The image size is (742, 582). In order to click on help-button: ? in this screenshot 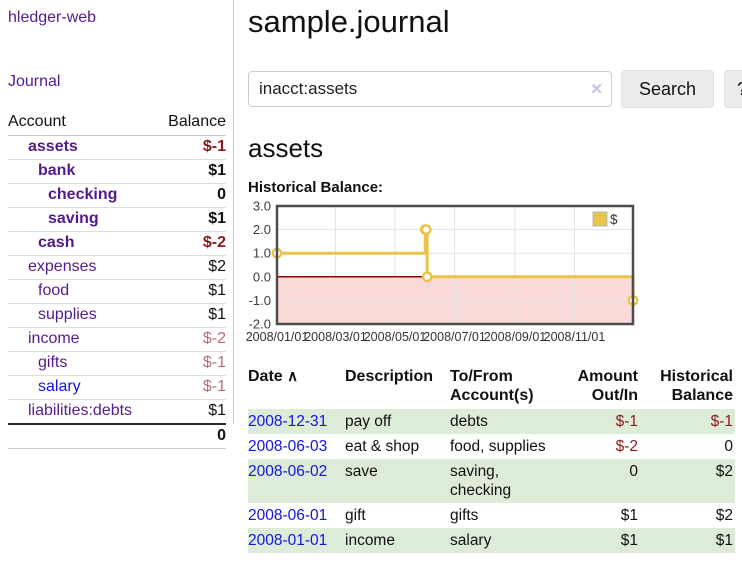, I will do `click(733, 89)`.